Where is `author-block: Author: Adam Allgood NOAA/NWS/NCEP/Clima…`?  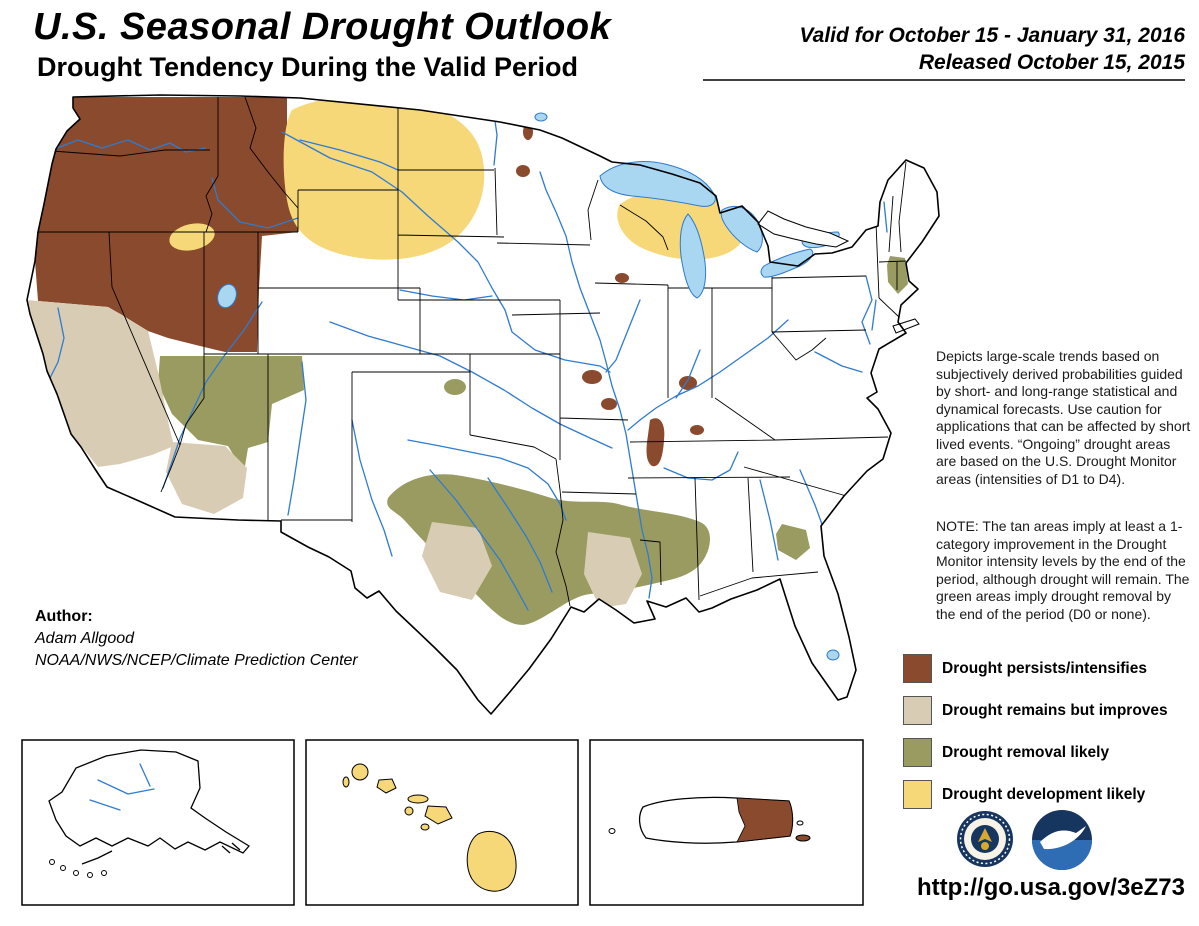
author-block: Author: Adam Allgood NOAA/NWS/NCEP/Clima… is located at coordinates (196, 639).